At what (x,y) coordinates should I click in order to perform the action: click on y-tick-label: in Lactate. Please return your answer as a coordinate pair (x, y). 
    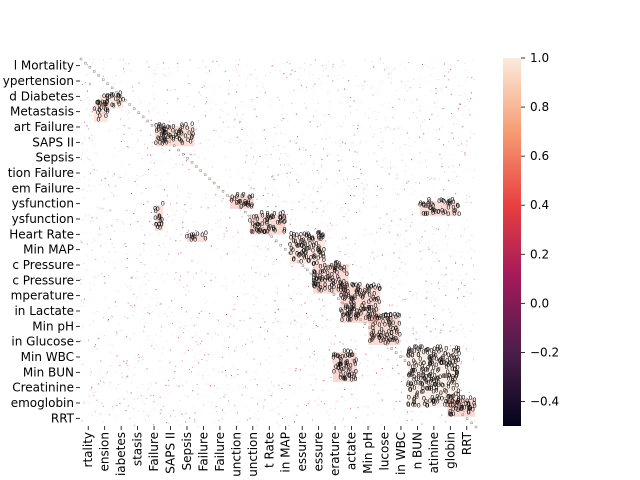
    Looking at the image, I should click on (44, 311).